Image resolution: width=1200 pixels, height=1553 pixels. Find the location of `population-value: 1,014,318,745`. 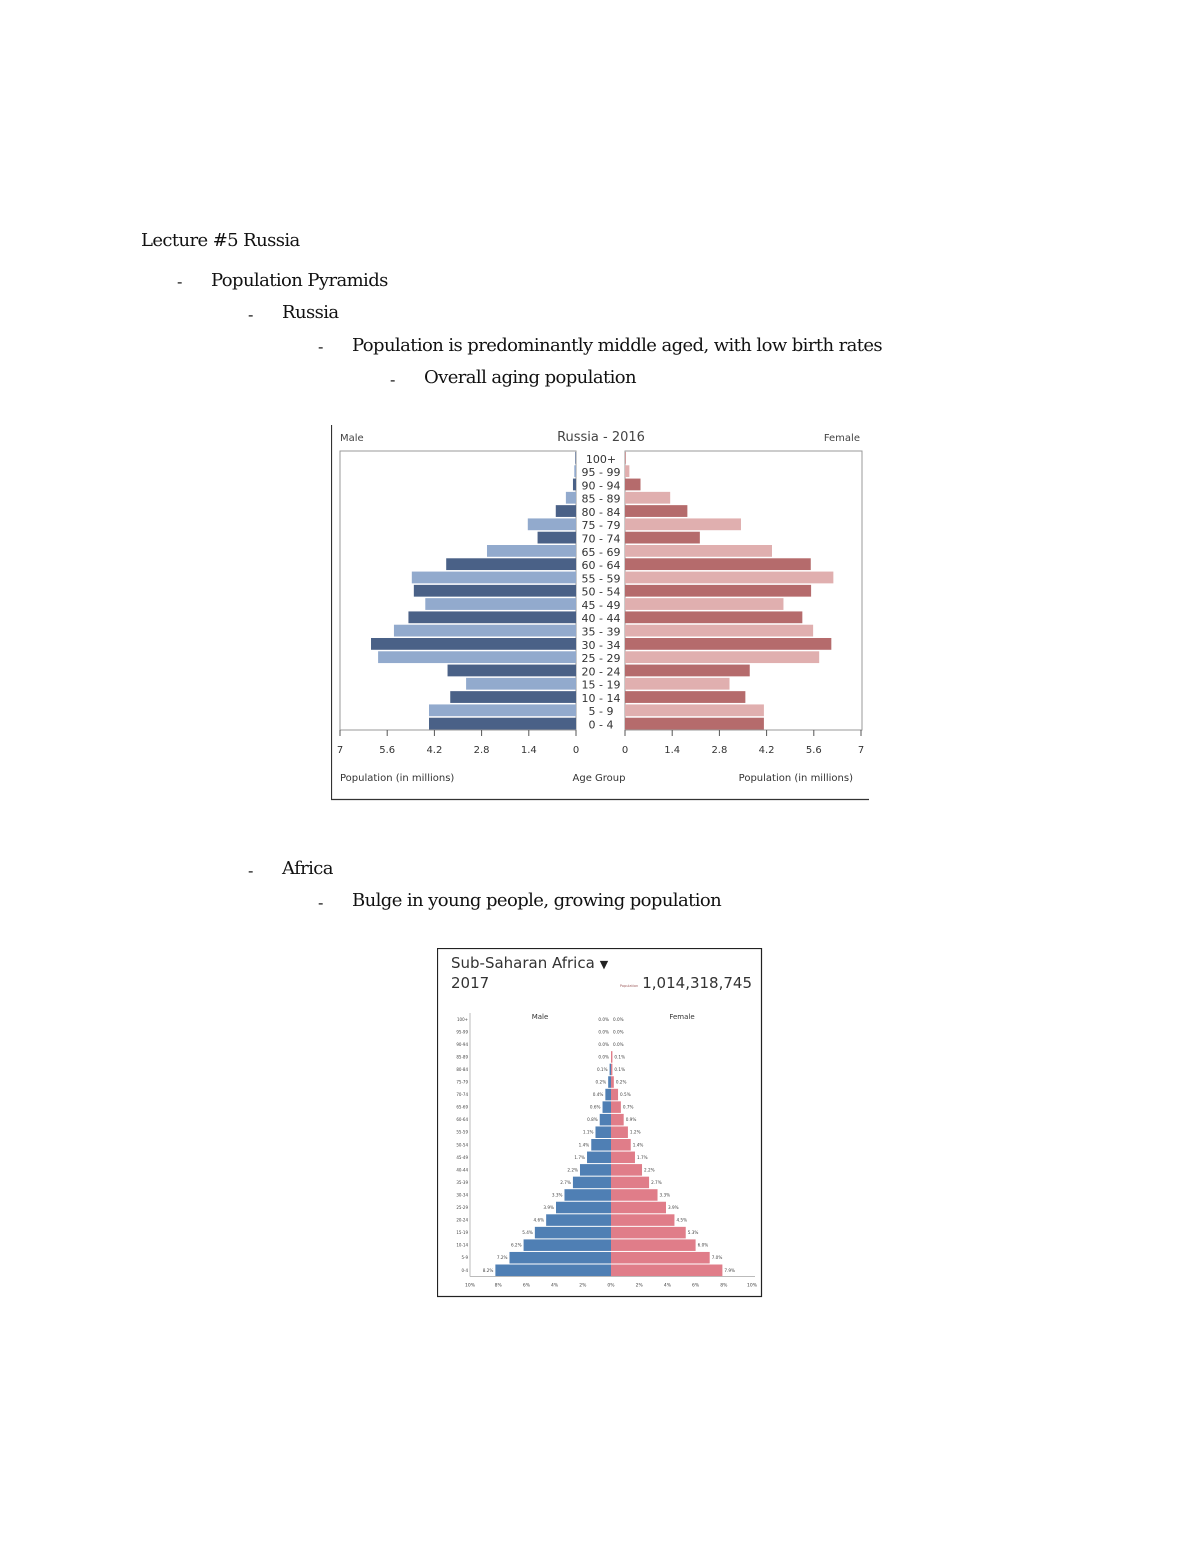

population-value: 1,014,318,745 is located at coordinates (697, 983).